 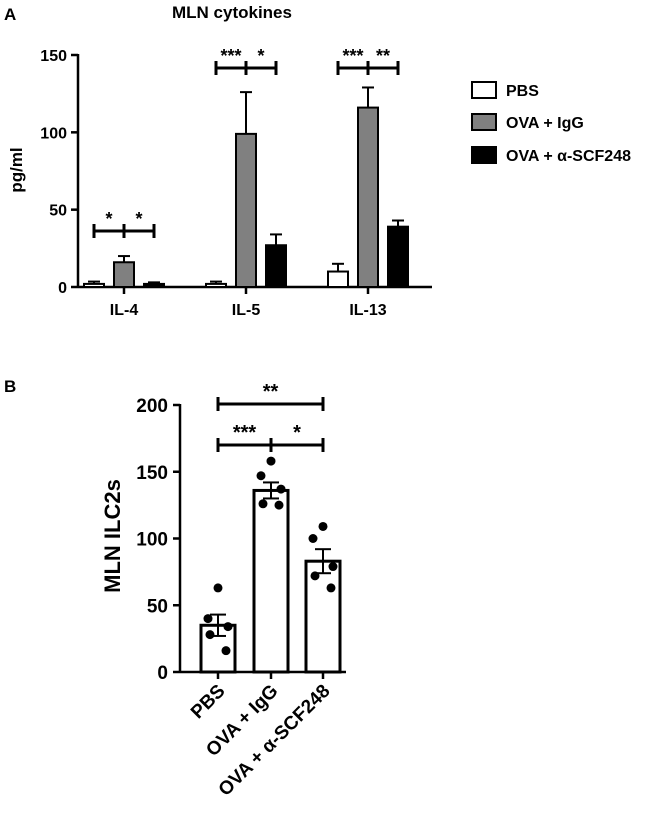 What do you see at coordinates (62, 288) in the screenshot?
I see `panel-a-ytick-label: 0` at bounding box center [62, 288].